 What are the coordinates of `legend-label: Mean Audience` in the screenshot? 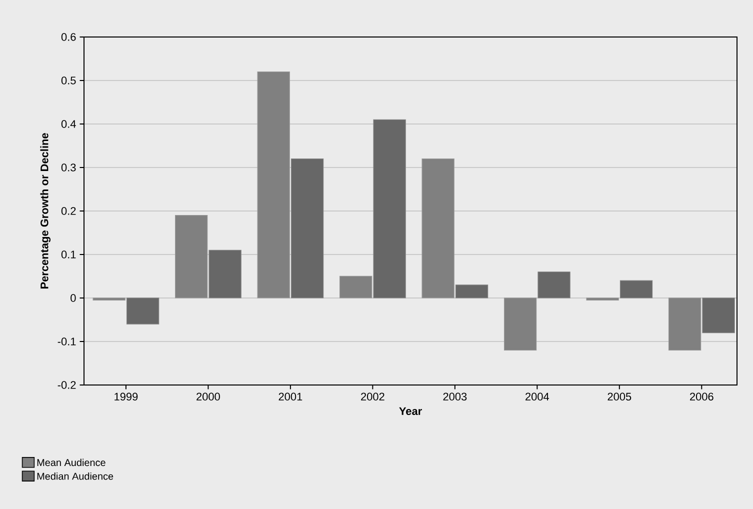 It's located at (71, 462).